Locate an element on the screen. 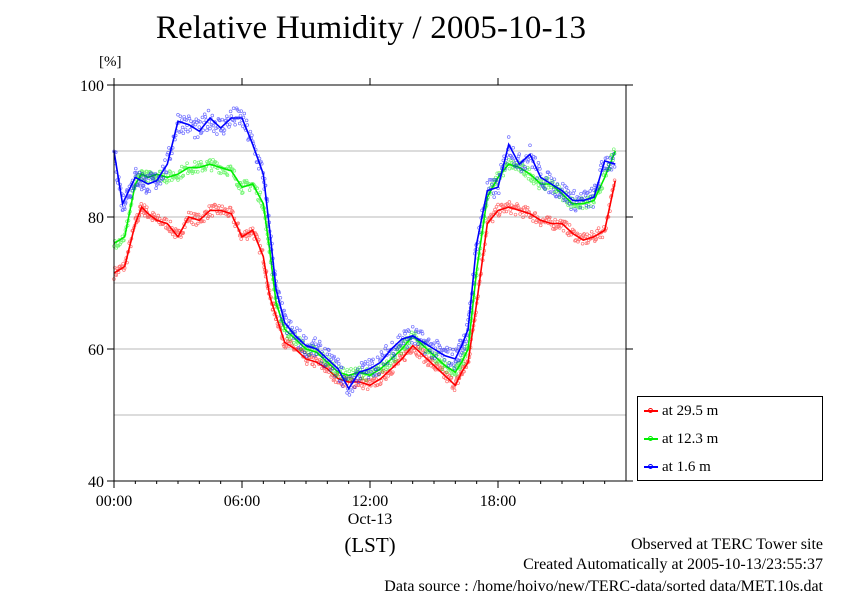 The height and width of the screenshot is (596, 842). legend-item-29-5m: at 29.5 m is located at coordinates (681, 411).